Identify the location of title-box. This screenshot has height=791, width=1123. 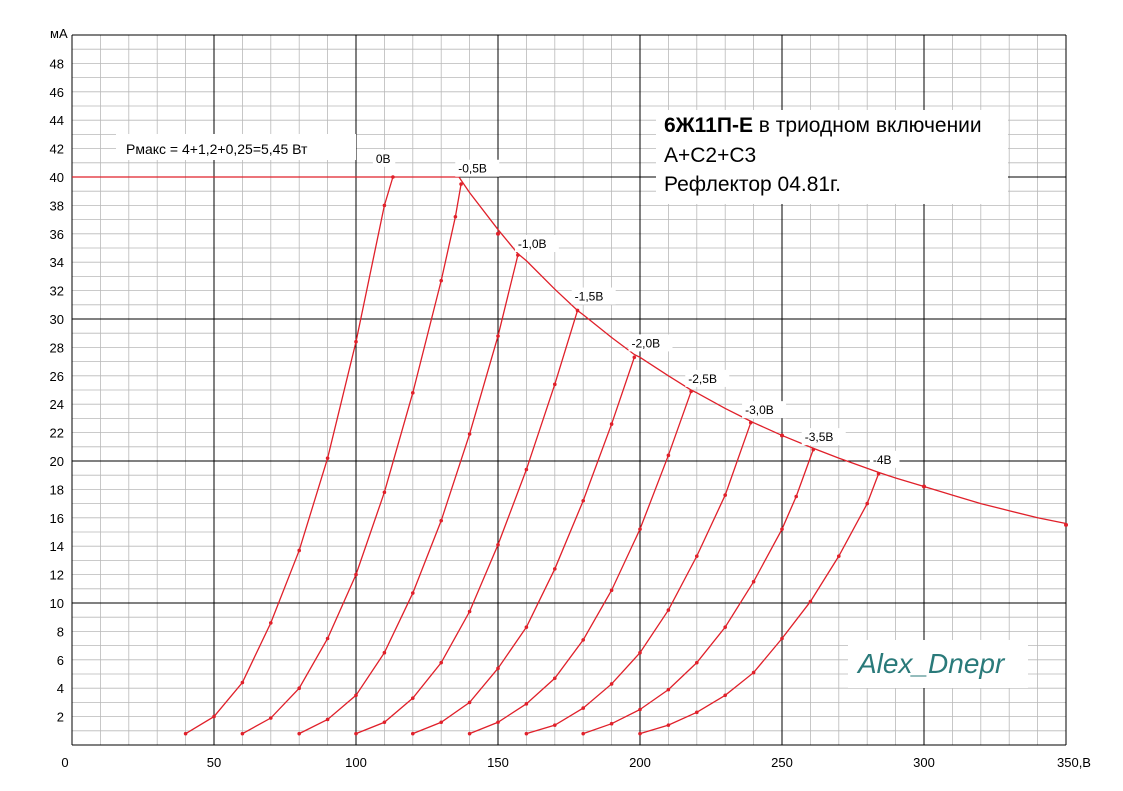
(832, 157).